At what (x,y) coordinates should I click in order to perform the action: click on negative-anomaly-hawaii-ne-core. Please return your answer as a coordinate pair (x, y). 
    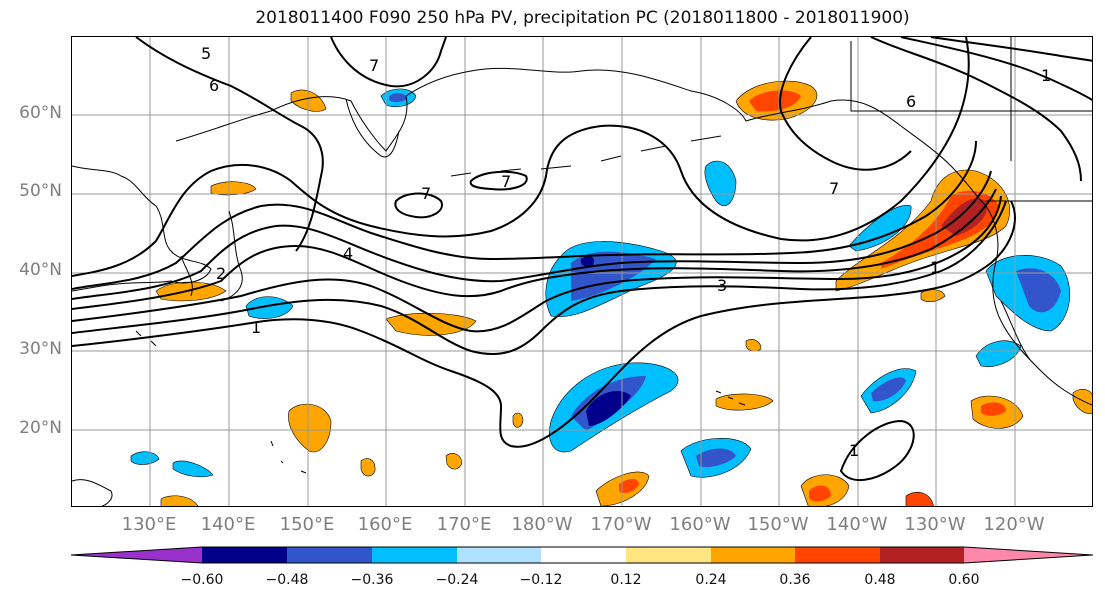
    Looking at the image, I should click on (888, 389).